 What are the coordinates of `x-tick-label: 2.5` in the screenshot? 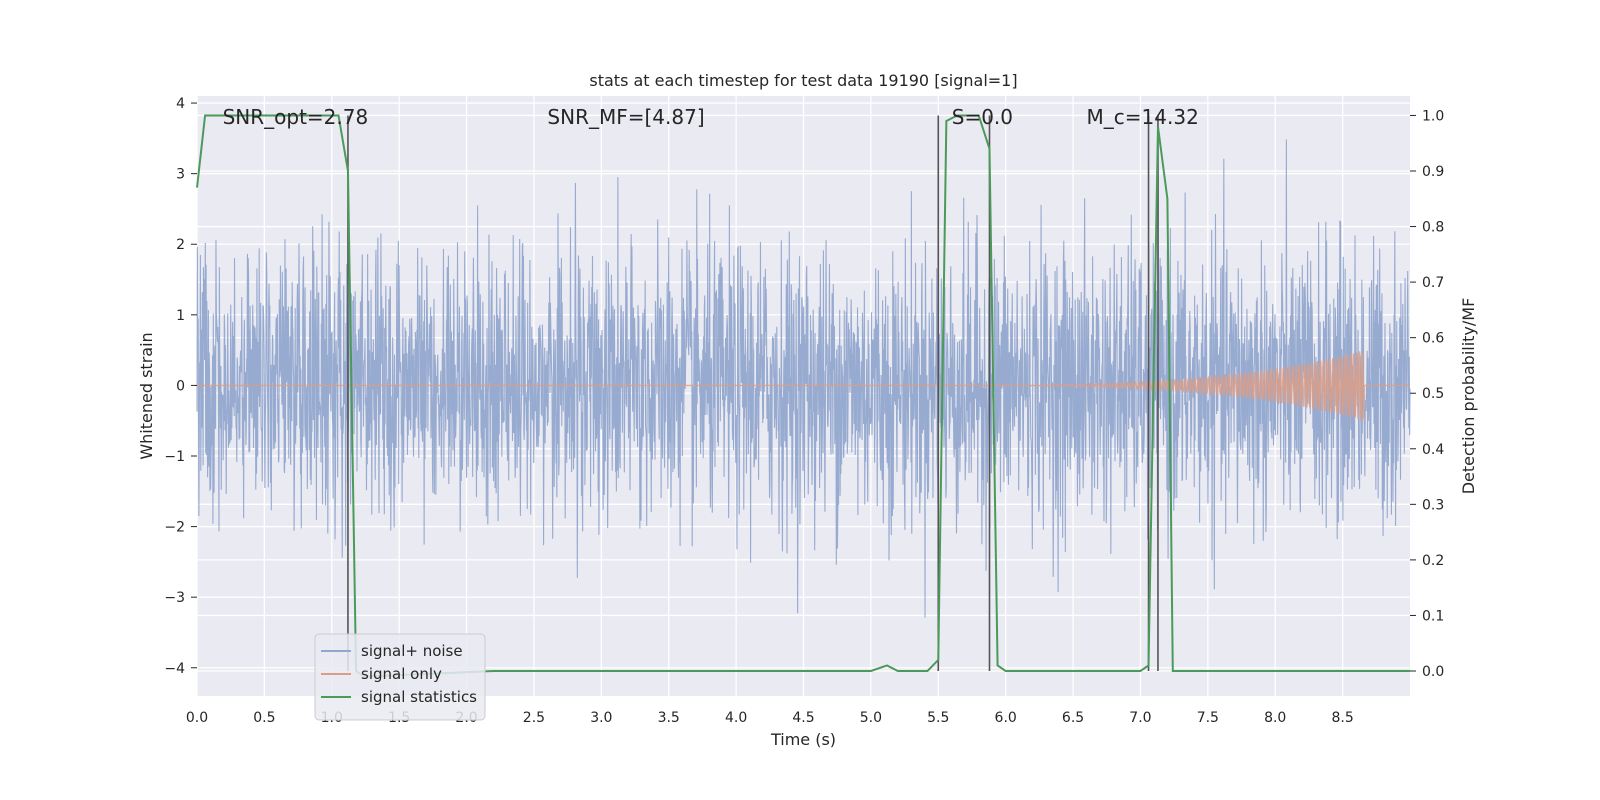 It's located at (534, 718).